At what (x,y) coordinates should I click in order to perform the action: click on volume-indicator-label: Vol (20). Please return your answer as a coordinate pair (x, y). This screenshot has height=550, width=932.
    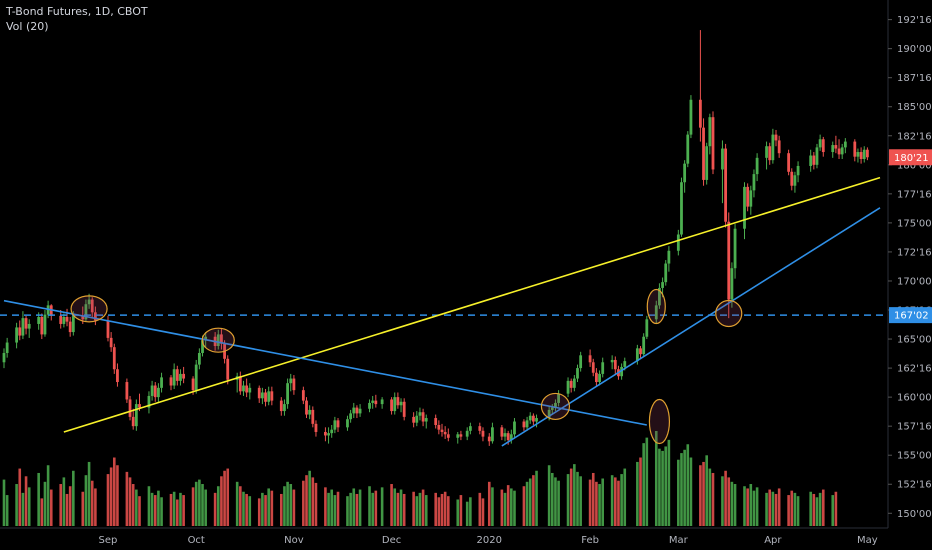
    Looking at the image, I should click on (27, 26).